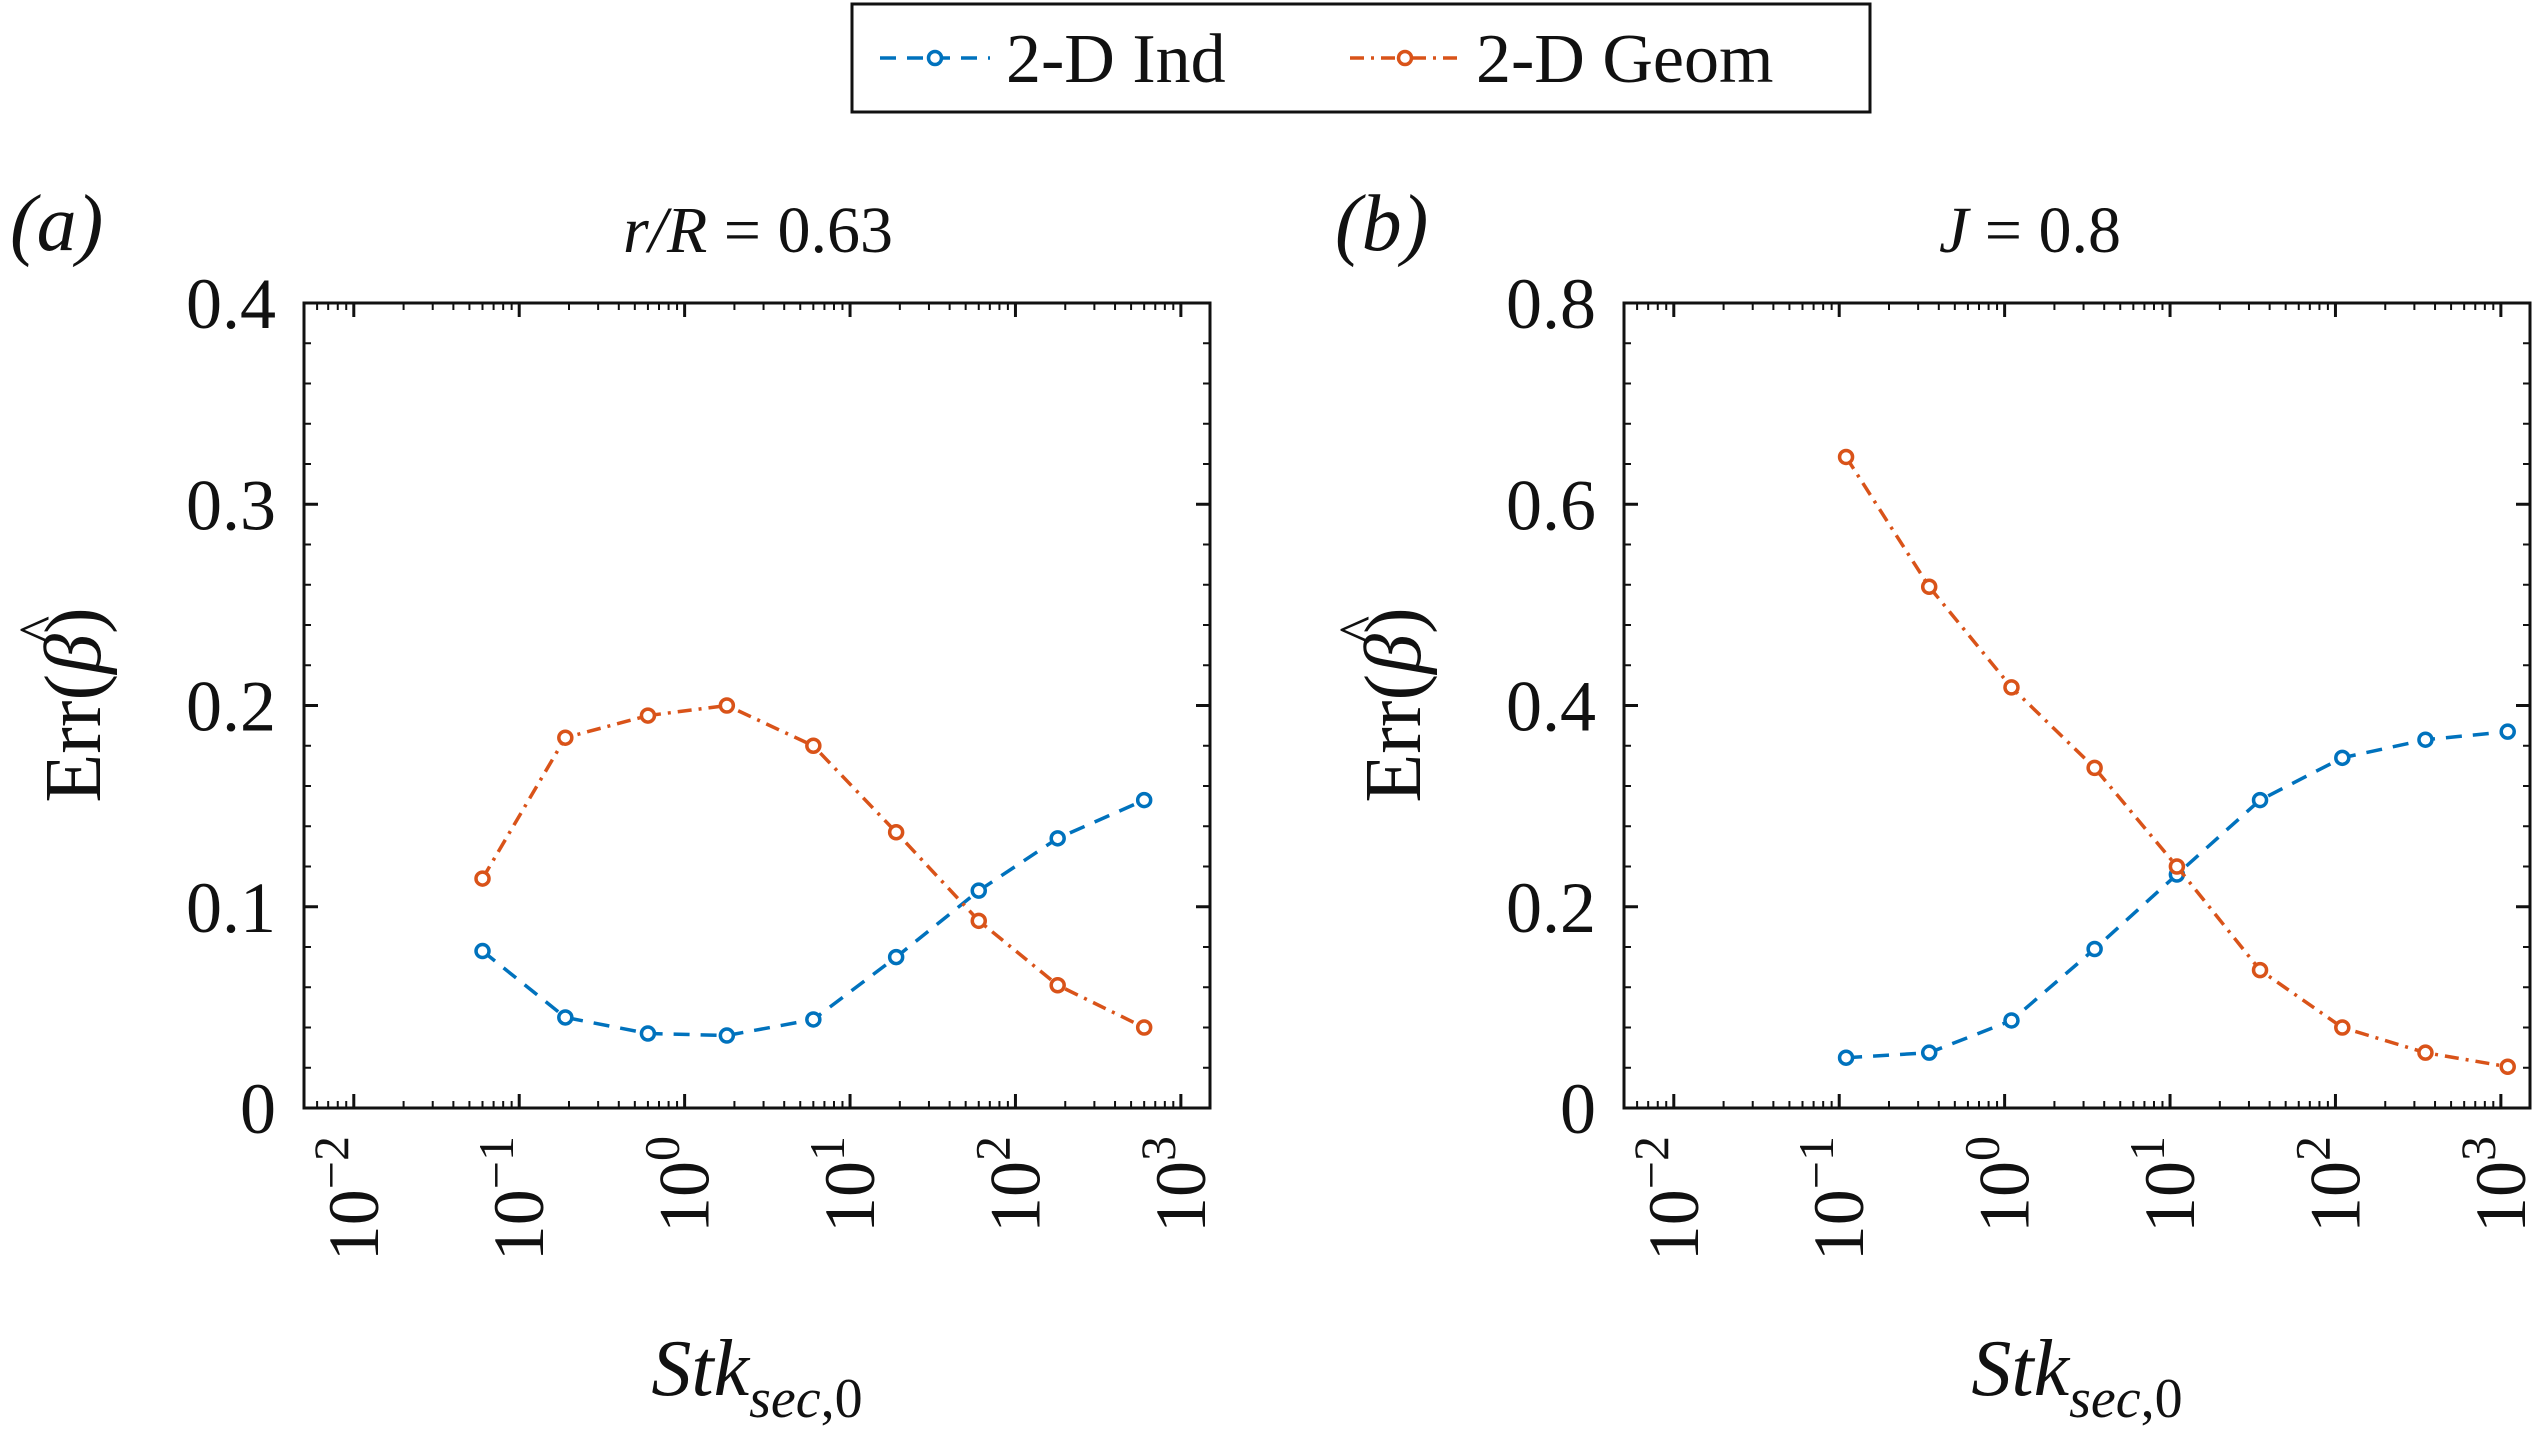 Image resolution: width=2539 pixels, height=1445 pixels. What do you see at coordinates (2044, 230) in the screenshot?
I see `panel-title-b-rest: = 0.8` at bounding box center [2044, 230].